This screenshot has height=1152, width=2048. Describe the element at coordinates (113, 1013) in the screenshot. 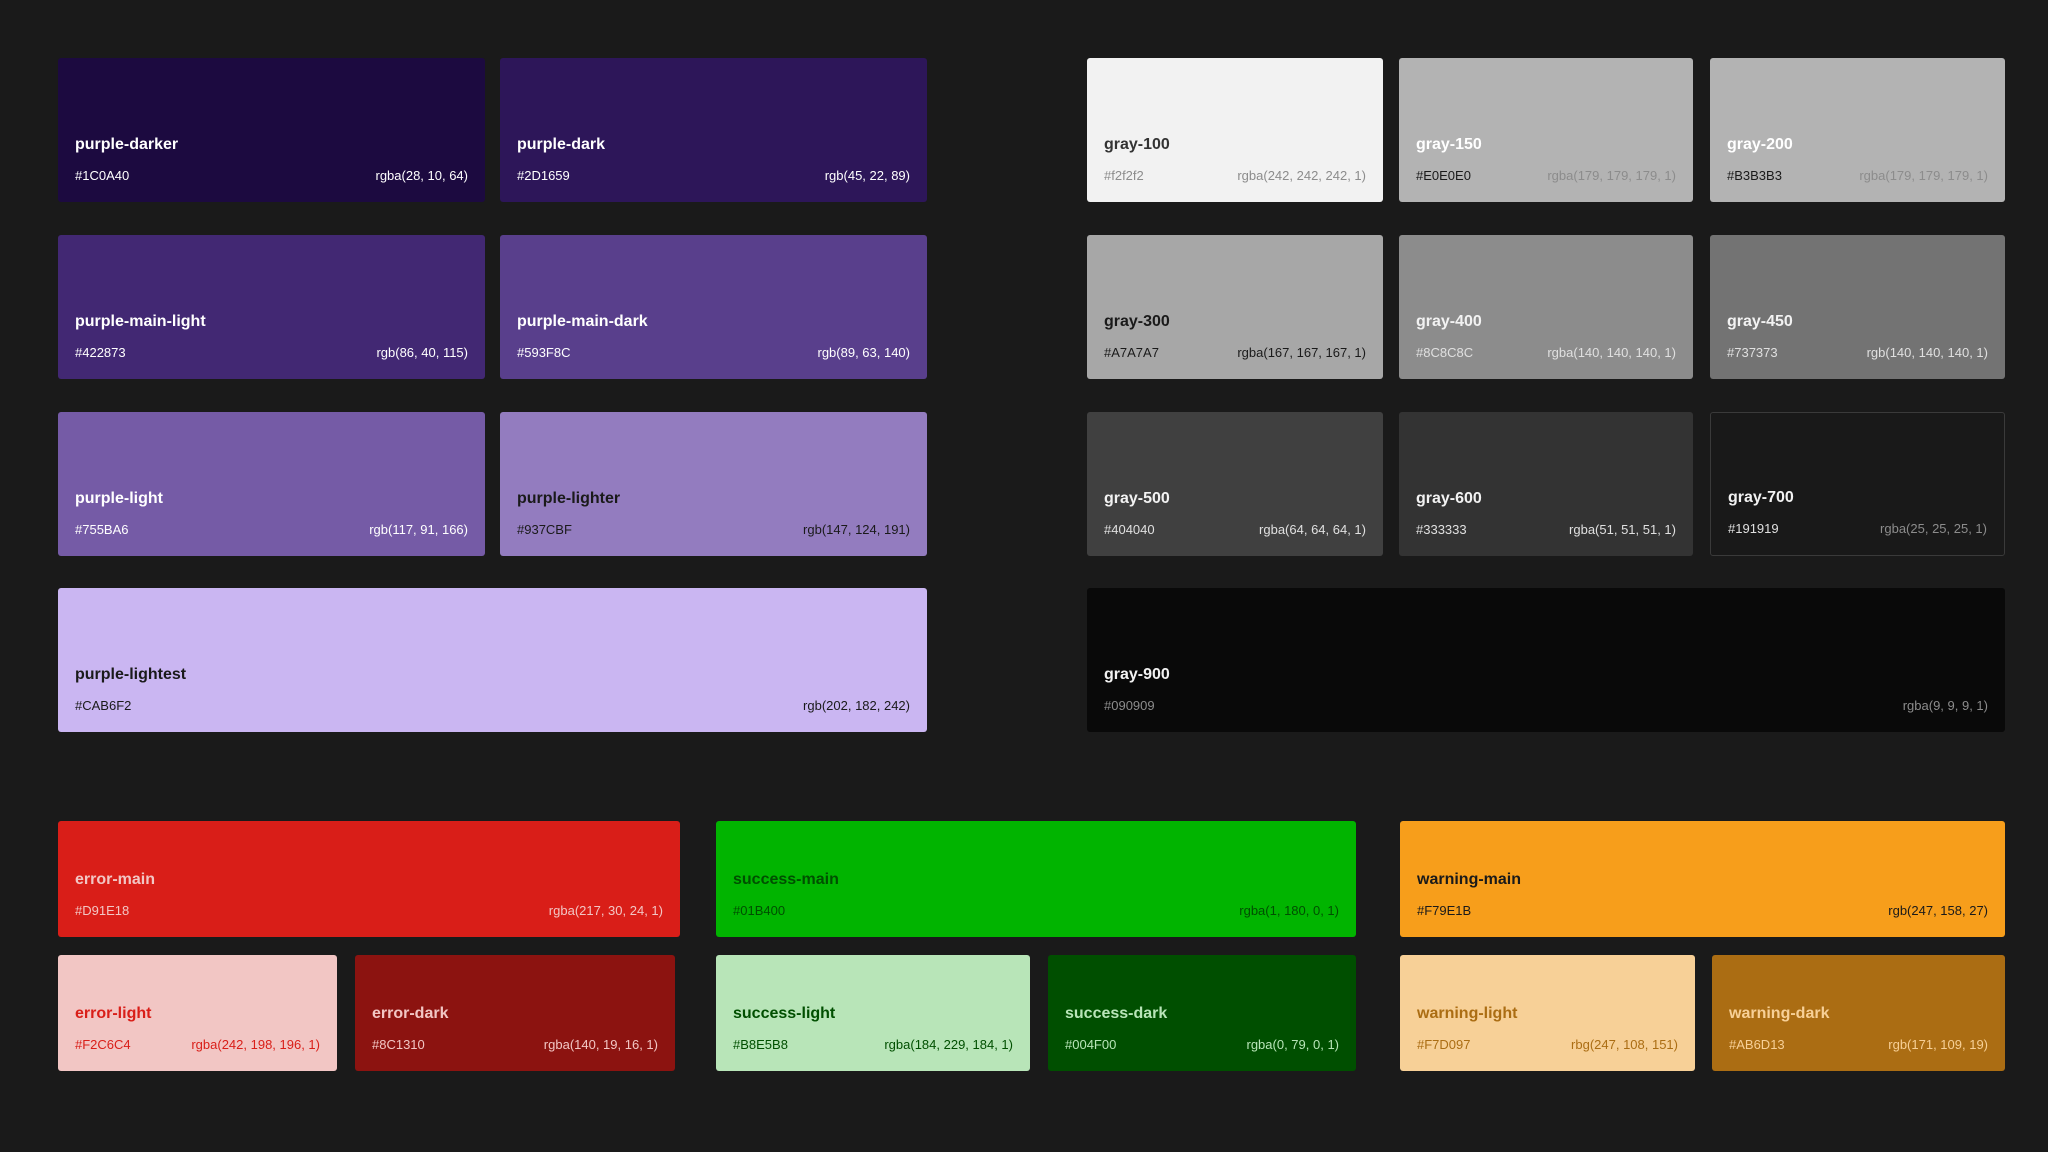

I see `swatch-name: error-light` at that location.